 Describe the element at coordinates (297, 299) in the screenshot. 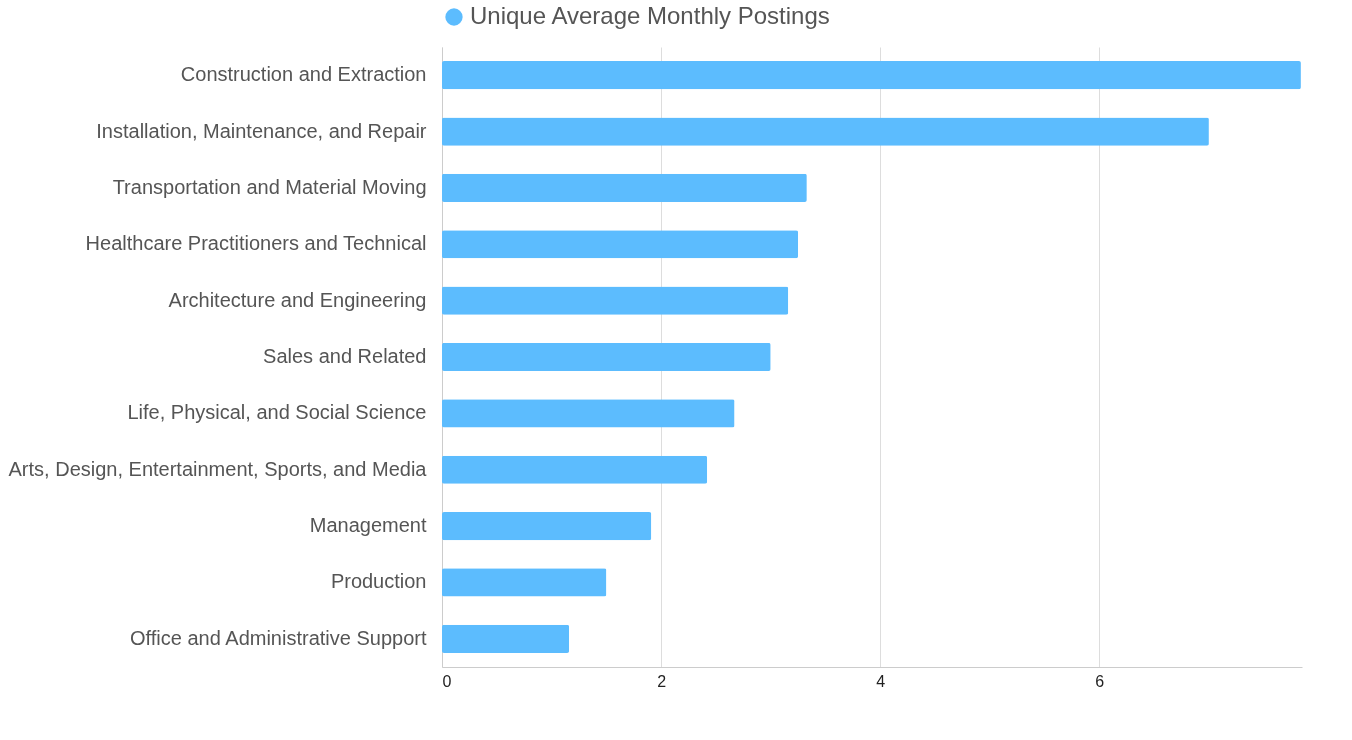

I see `y-tick-label: Architecture and Engineering` at that location.